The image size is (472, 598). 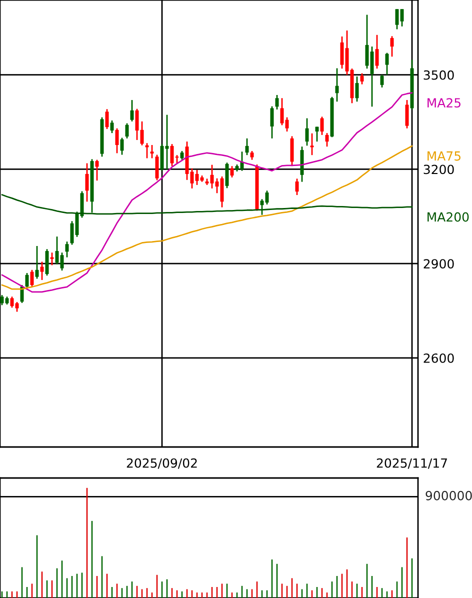 What do you see at coordinates (439, 358) in the screenshot?
I see `y-tick-label: 2600` at bounding box center [439, 358].